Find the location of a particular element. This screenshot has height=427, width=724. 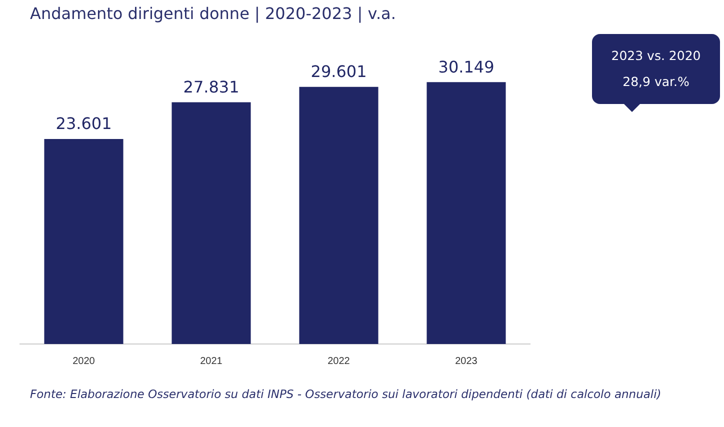

data-label: 29.601 is located at coordinates (338, 72).